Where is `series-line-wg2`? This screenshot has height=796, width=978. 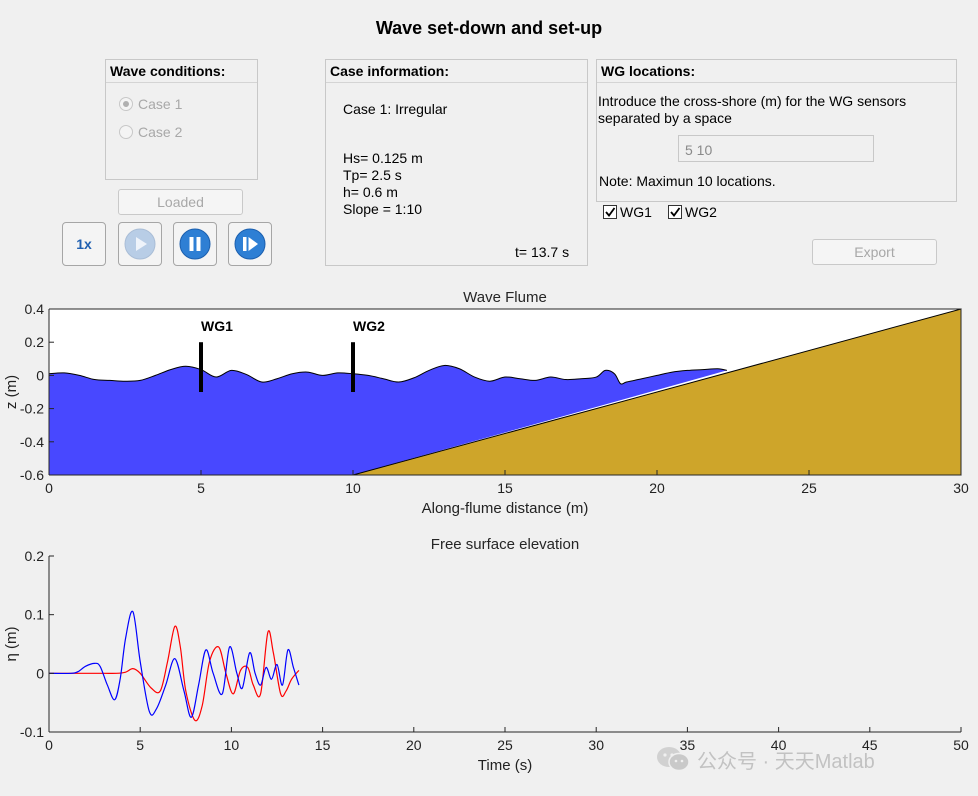
series-line-wg2 is located at coordinates (174, 673).